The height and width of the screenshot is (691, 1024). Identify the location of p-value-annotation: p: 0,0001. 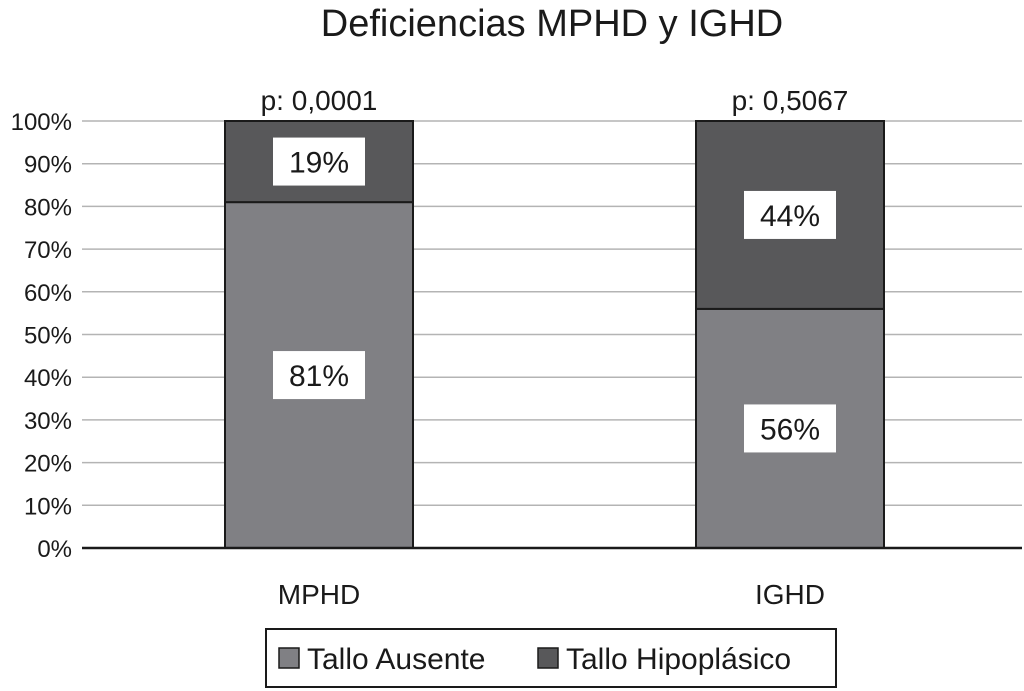
(319, 100).